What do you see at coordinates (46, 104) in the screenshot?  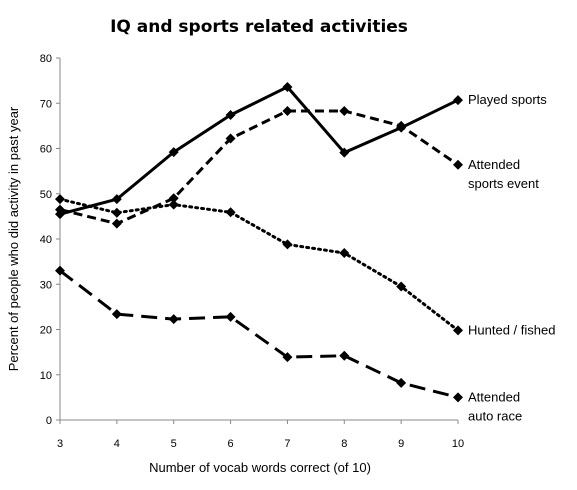 I see `y-tick-label: 70` at bounding box center [46, 104].